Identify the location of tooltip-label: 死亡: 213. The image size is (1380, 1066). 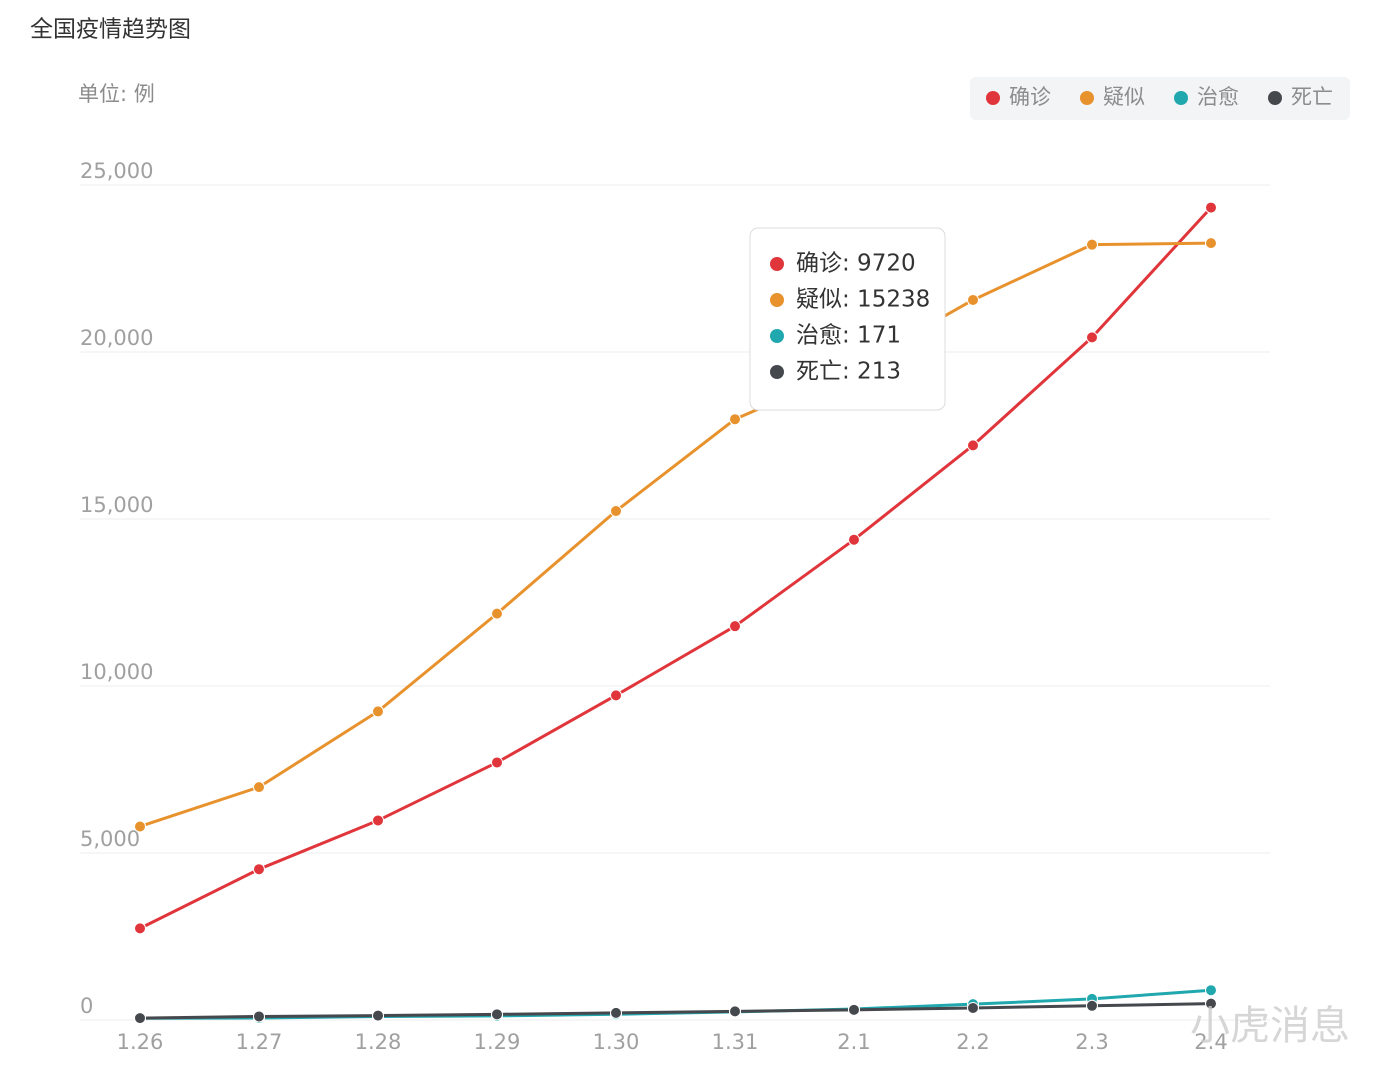
(848, 372).